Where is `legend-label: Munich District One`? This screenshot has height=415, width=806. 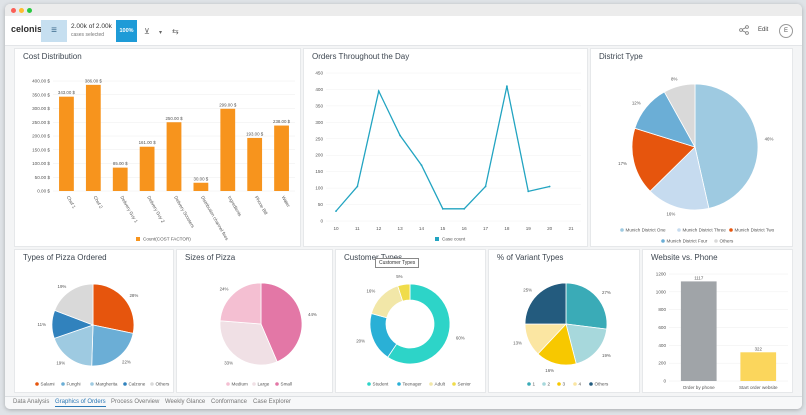
legend-label: Munich District One is located at coordinates (646, 230).